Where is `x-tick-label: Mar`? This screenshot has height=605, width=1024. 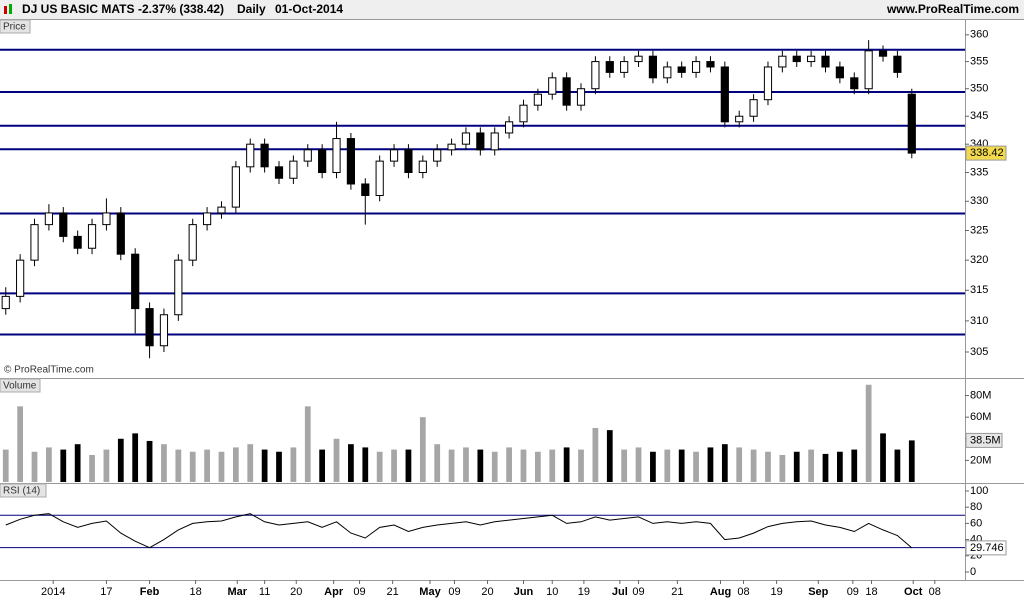 x-tick-label: Mar is located at coordinates (238, 592).